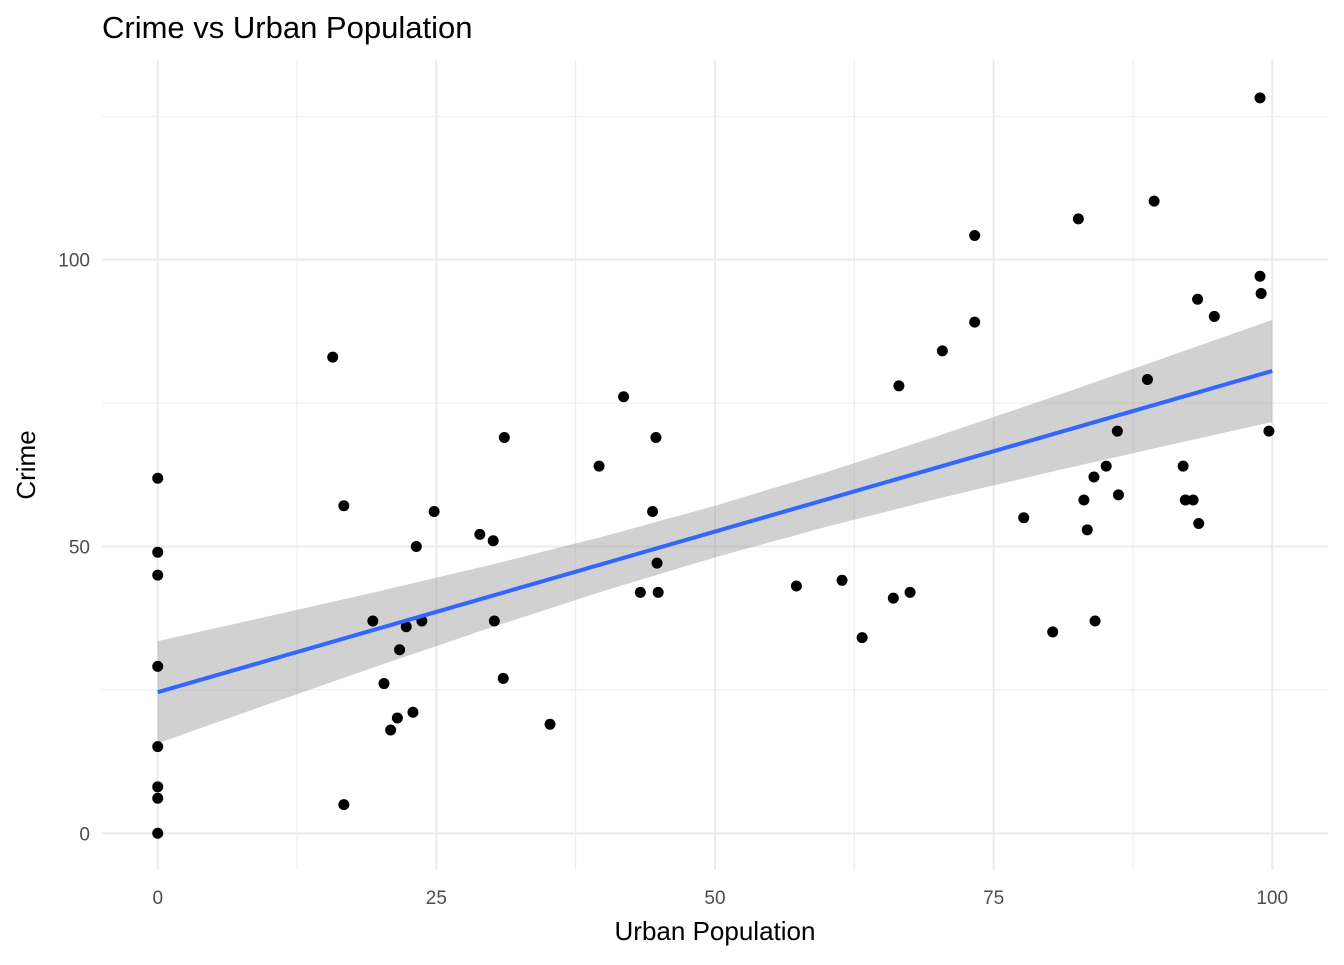 Image resolution: width=1344 pixels, height=965 pixels. What do you see at coordinates (84, 834) in the screenshot?
I see `y-tick-label: 0` at bounding box center [84, 834].